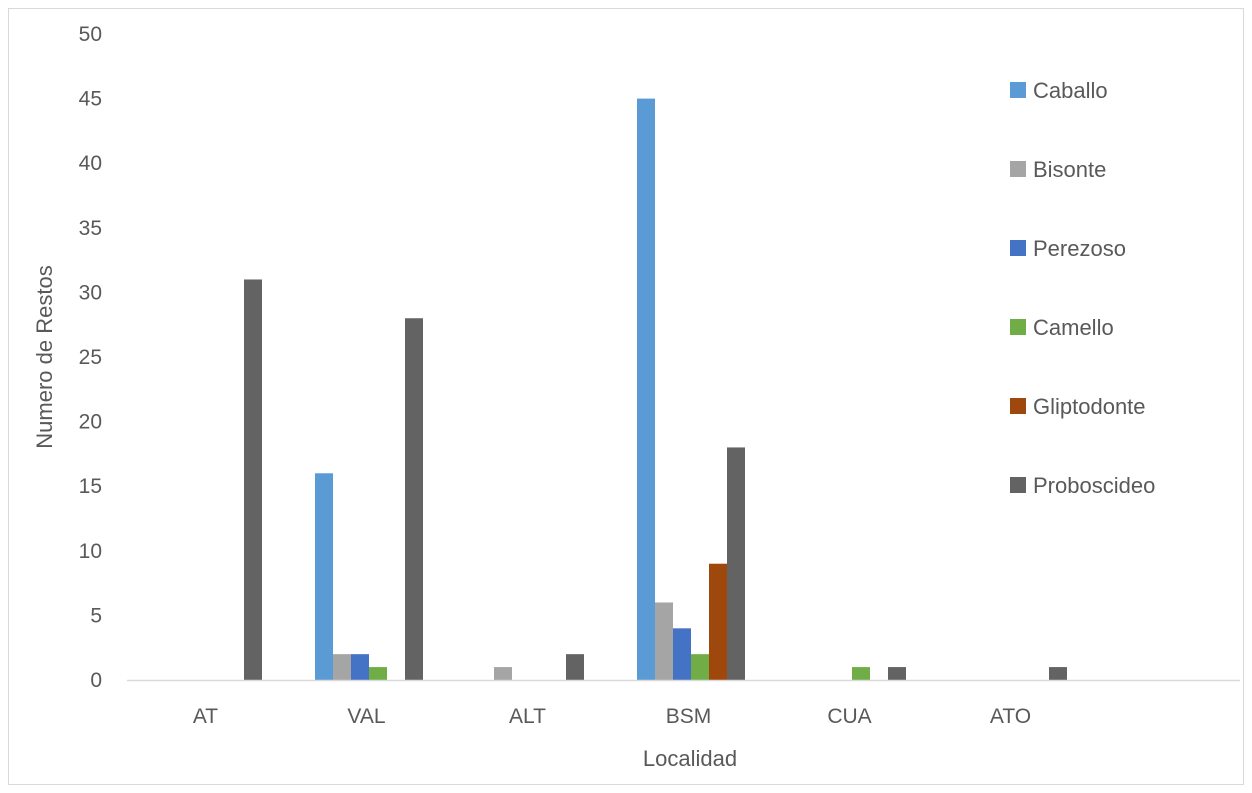 The height and width of the screenshot is (793, 1252). Describe the element at coordinates (1058, 673) in the screenshot. I see `bar-proboscideo-ato` at that location.